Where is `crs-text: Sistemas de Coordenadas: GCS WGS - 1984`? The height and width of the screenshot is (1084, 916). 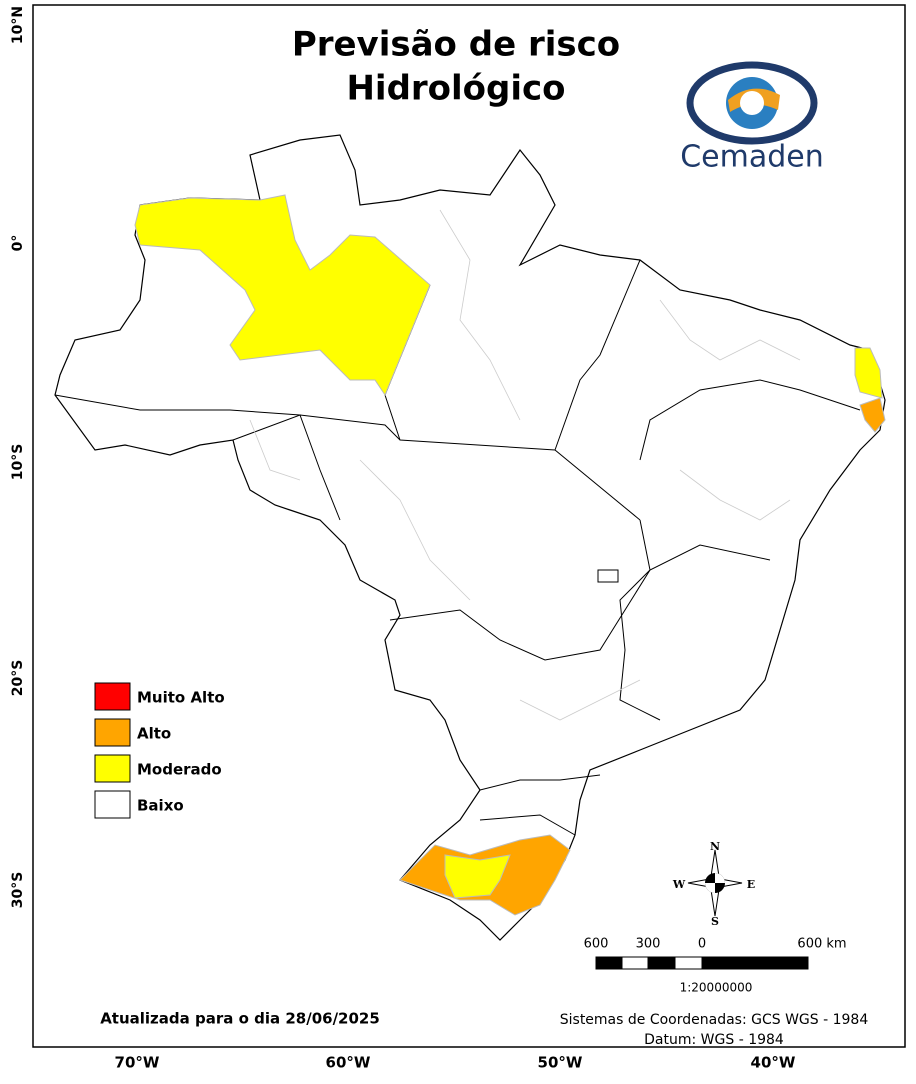
crs-text: Sistemas de Coordenadas: GCS WGS - 1984 is located at coordinates (714, 1020).